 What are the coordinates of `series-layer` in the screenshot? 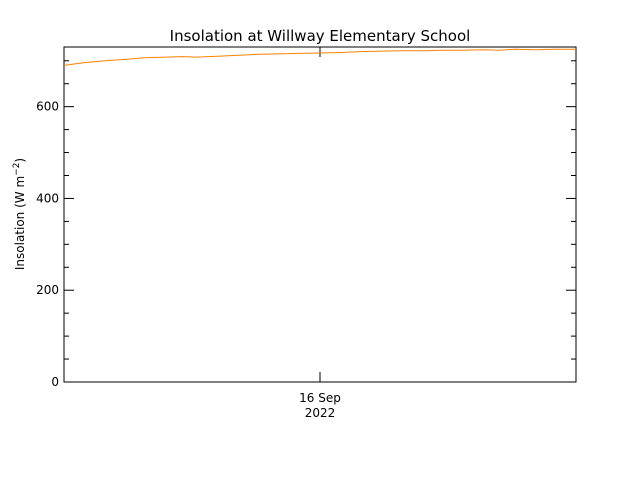 It's located at (319, 57).